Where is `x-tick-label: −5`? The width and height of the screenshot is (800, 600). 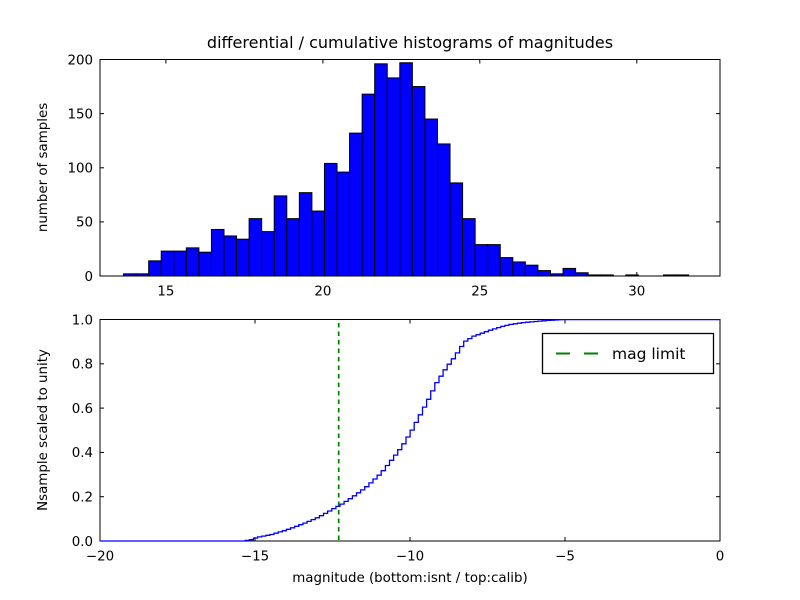
x-tick-label: −5 is located at coordinates (565, 557).